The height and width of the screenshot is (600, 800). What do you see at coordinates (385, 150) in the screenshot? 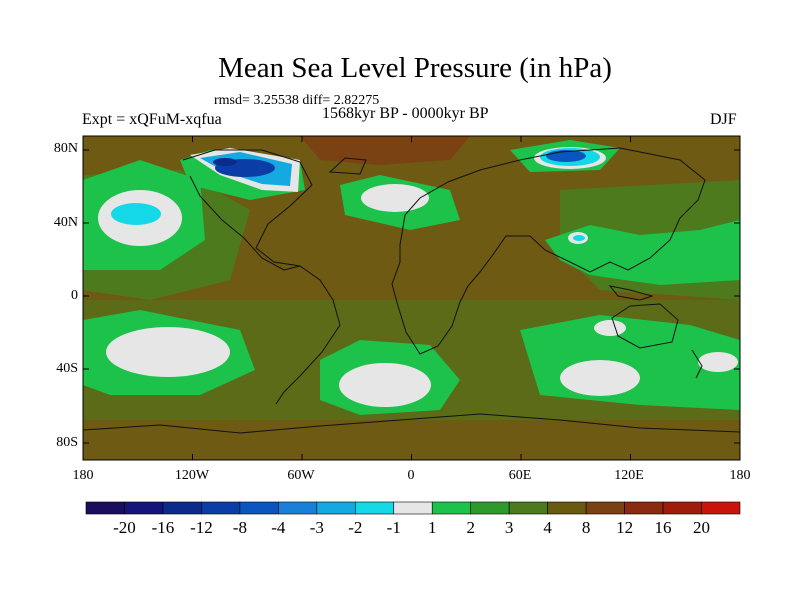
I see `arctic-high-anomaly` at bounding box center [385, 150].